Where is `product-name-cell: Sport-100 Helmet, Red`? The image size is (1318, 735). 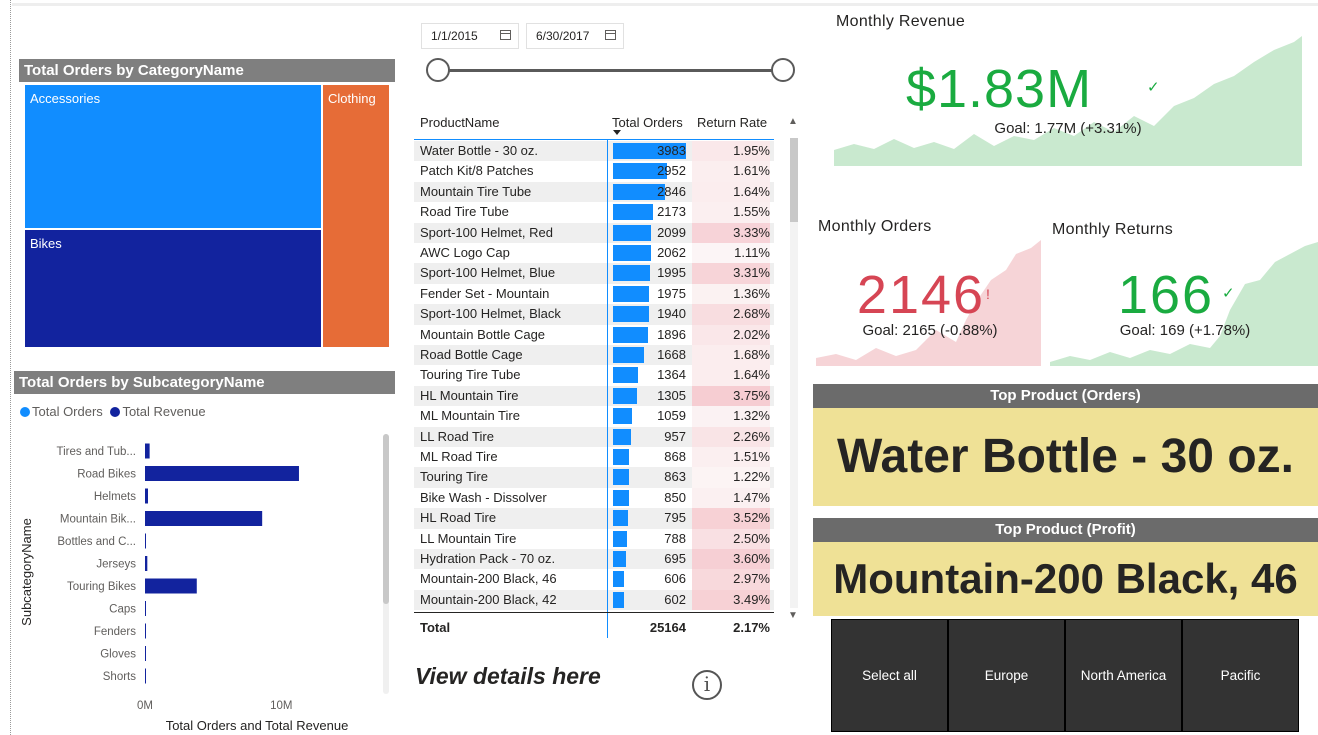
product-name-cell: Sport-100 Helmet, Red is located at coordinates (486, 232).